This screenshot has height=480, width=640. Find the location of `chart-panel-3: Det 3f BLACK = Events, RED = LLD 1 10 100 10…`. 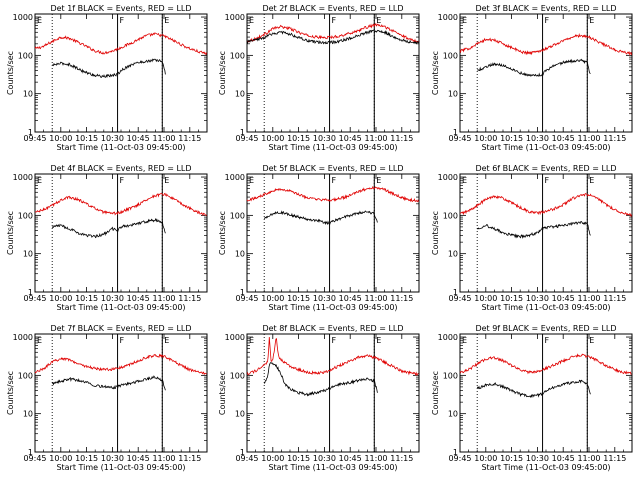

chart-panel-3: Det 3f BLACK = Events, RED = LLD 1 10 100 10… is located at coordinates (532, 78).